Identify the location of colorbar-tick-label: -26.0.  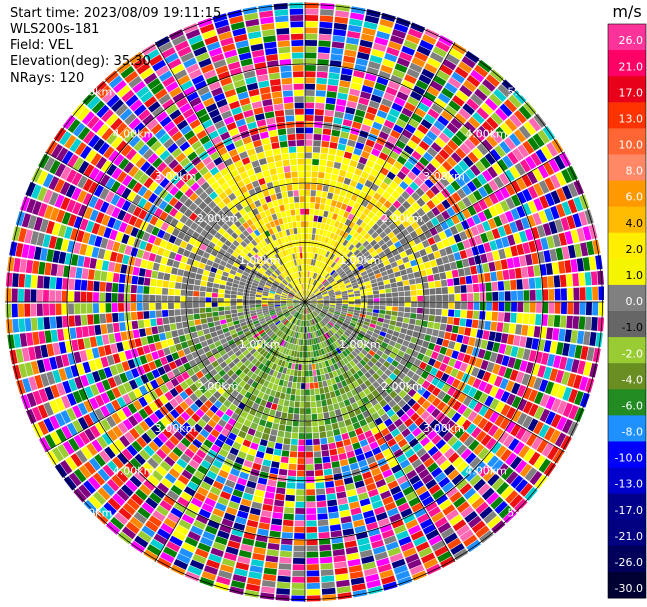
(629, 562).